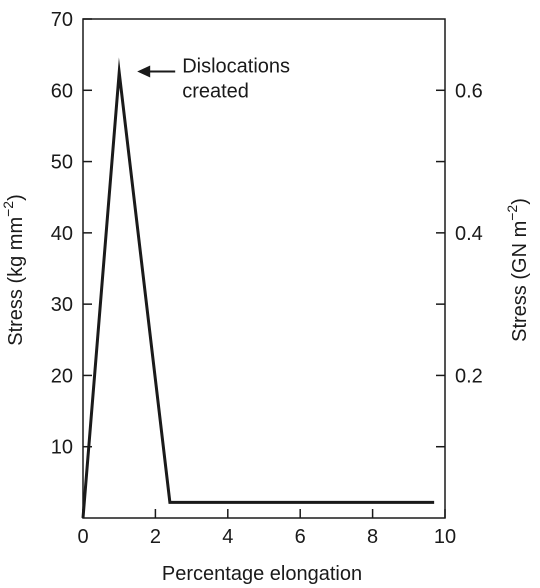  I want to click on y-tick-label: 50, so click(62, 163).